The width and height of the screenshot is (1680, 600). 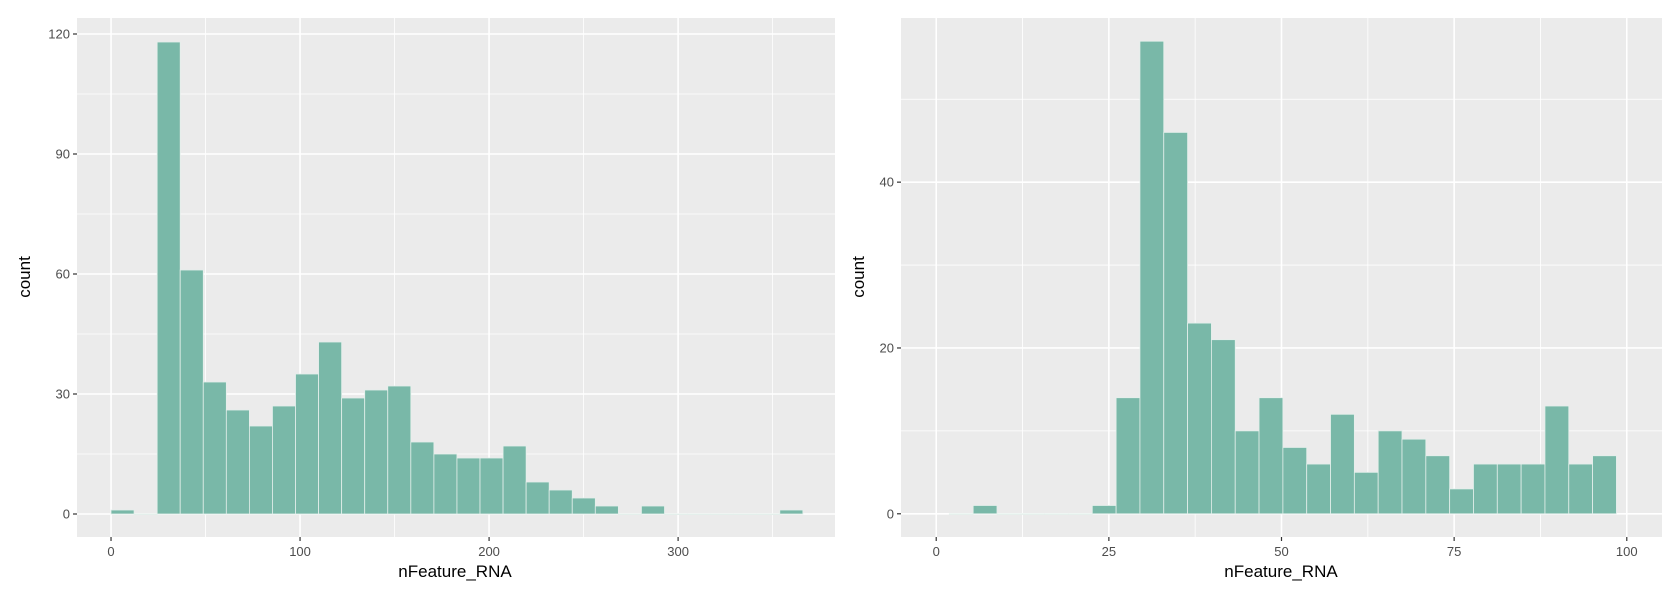 What do you see at coordinates (1281, 571) in the screenshot?
I see `right-x-axis-title: nFeature_RNA` at bounding box center [1281, 571].